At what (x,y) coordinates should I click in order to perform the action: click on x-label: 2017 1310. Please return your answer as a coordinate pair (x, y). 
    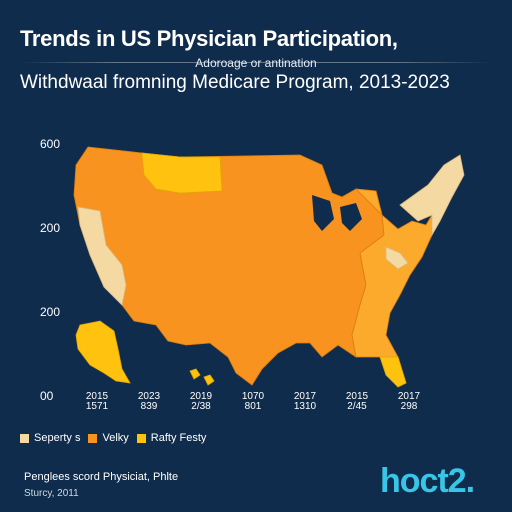
    Looking at the image, I should click on (305, 402).